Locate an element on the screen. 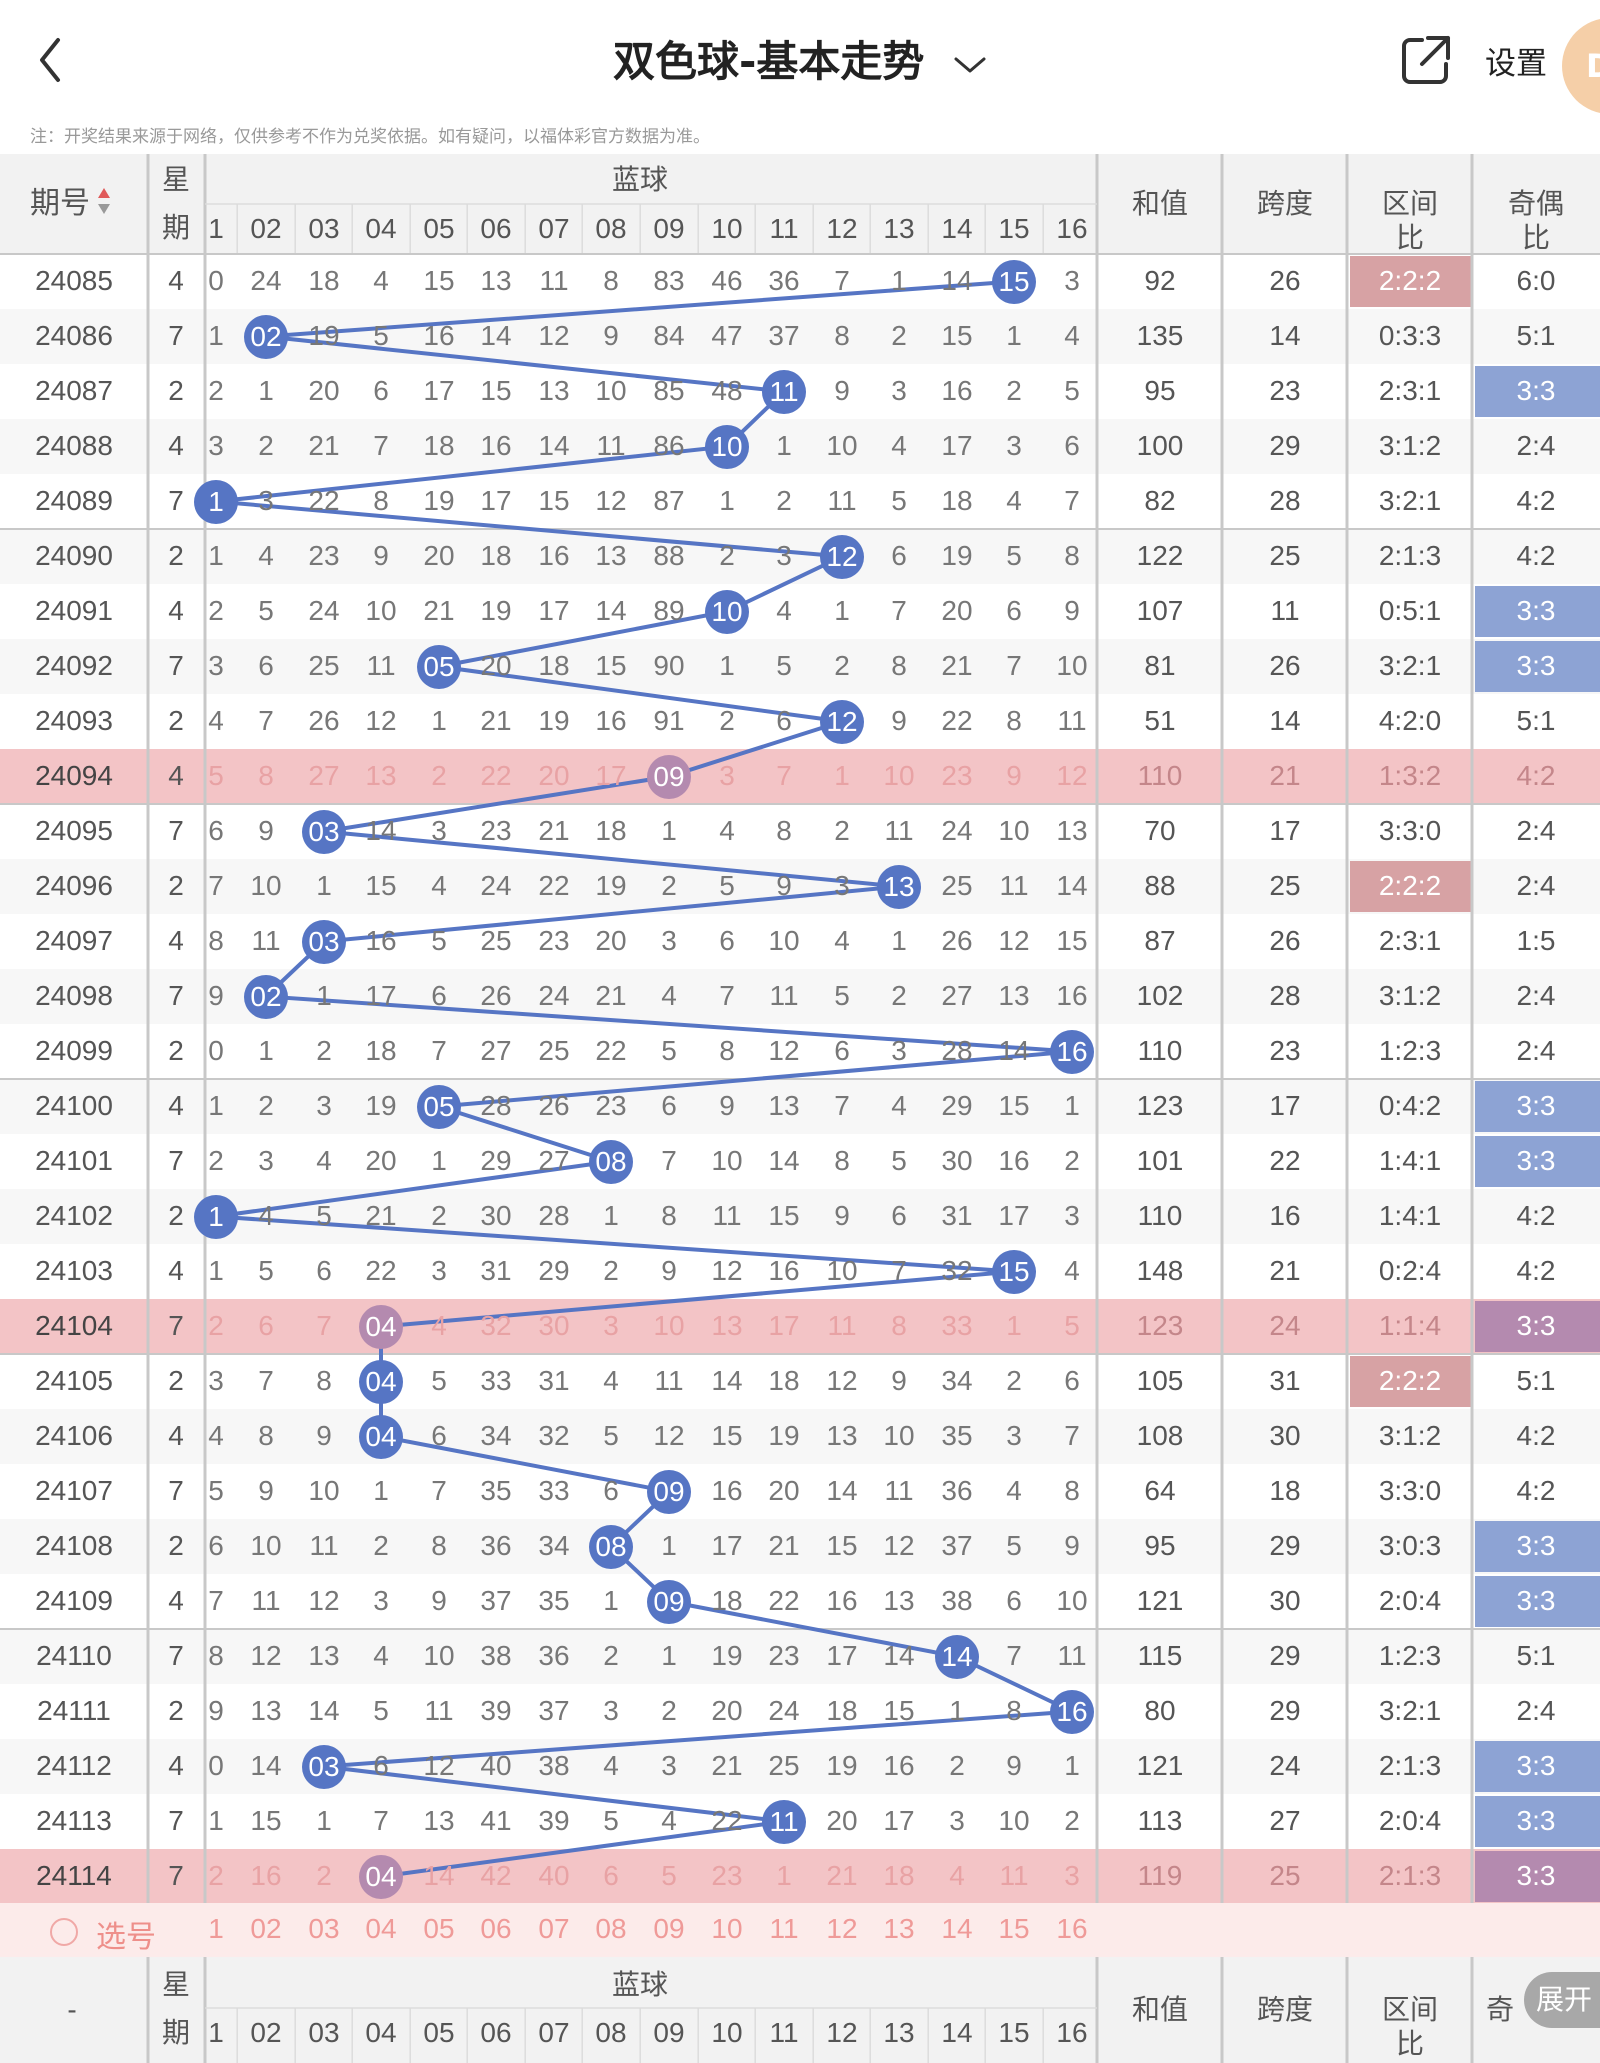 This screenshot has width=1600, height=2063. pick-number: 15 is located at coordinates (1014, 1928).